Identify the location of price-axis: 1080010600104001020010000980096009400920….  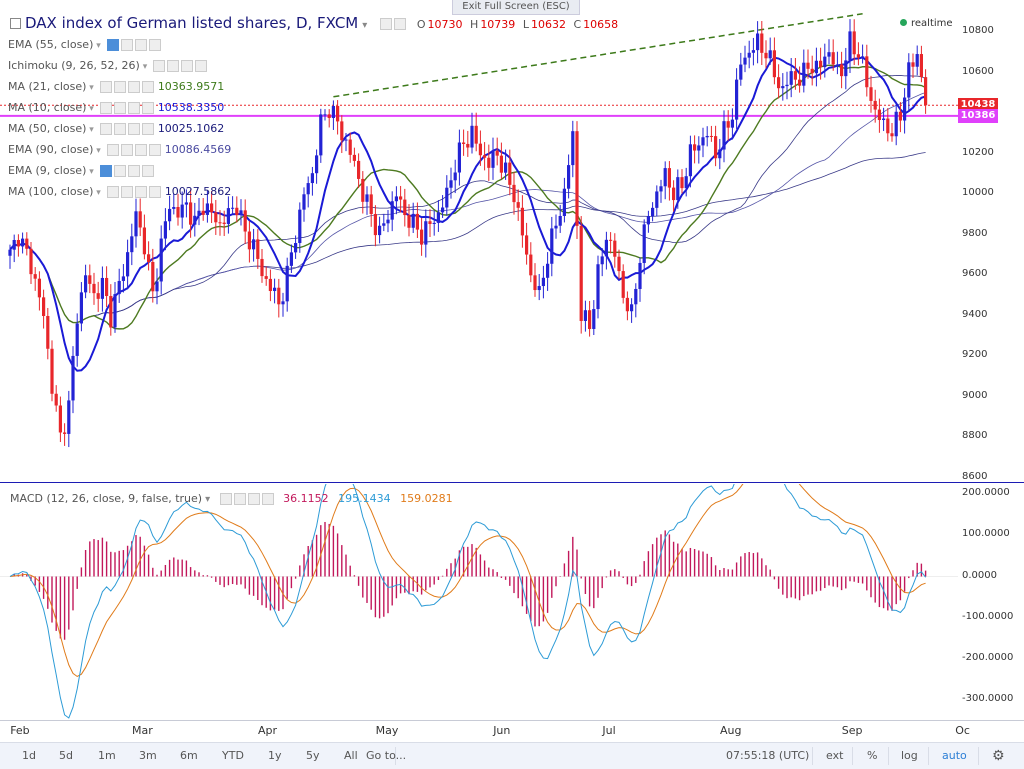
(991, 241).